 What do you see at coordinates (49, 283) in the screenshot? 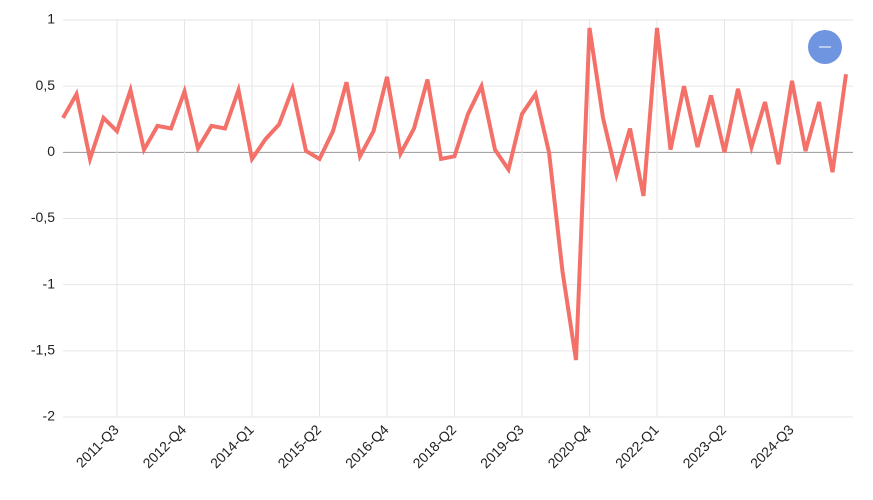
I see `y-tick-label: -1` at bounding box center [49, 283].